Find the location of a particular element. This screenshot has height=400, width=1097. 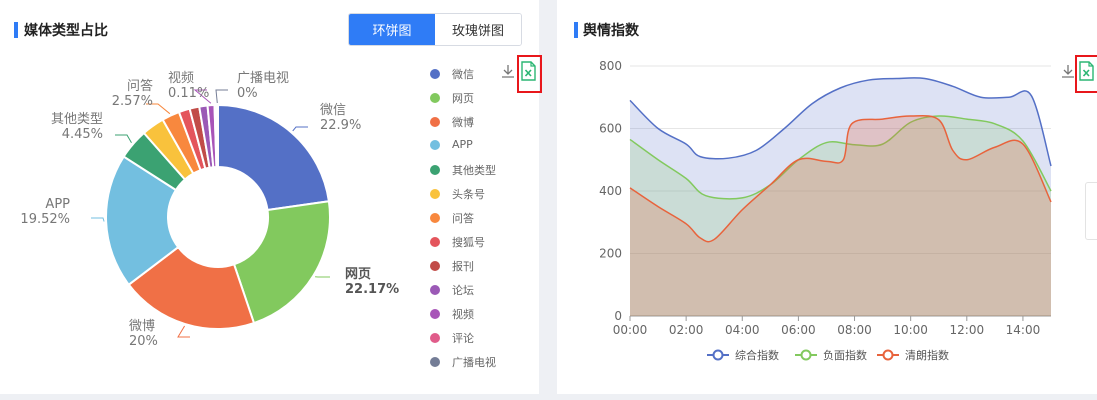

y-tick-label-0: 0 is located at coordinates (618, 316).